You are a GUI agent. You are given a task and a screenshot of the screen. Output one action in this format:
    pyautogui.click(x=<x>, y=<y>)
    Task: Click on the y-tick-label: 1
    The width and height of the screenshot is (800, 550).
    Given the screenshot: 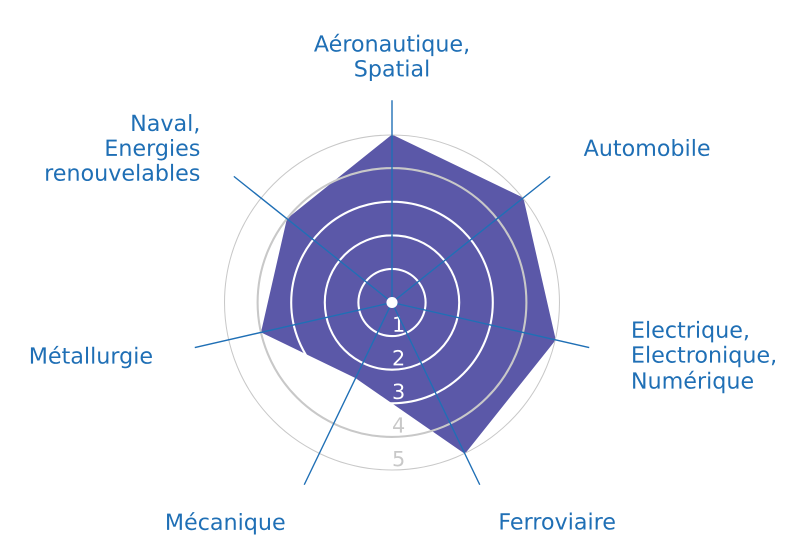 What is the action you would take?
    pyautogui.click(x=399, y=324)
    